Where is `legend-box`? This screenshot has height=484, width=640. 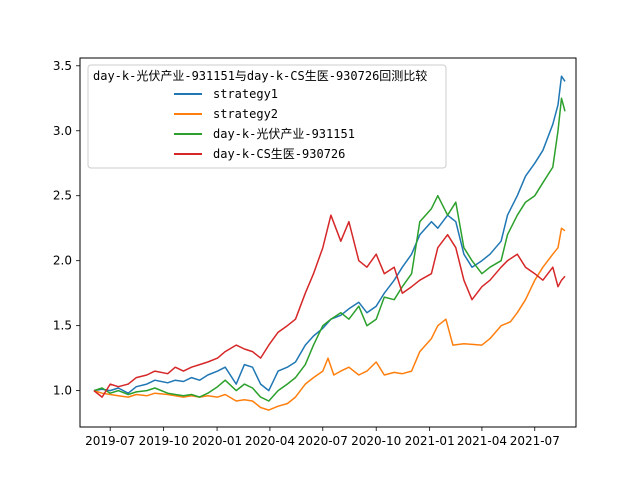 legend-box is located at coordinates (267, 116).